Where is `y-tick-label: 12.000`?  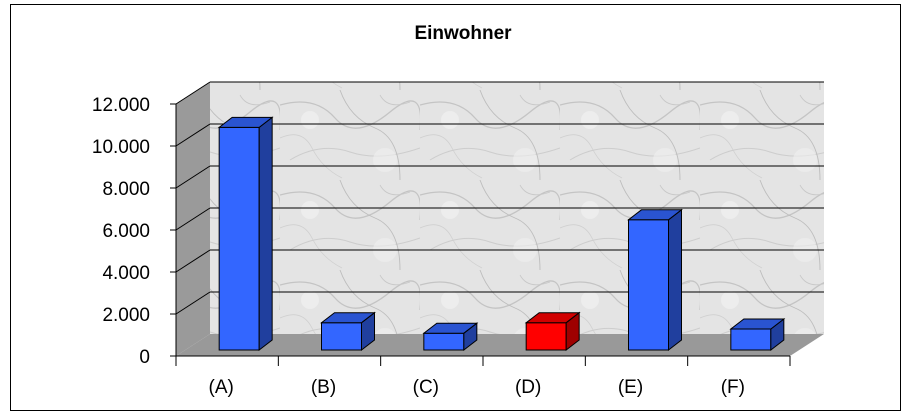 y-tick-label: 12.000 is located at coordinates (121, 105).